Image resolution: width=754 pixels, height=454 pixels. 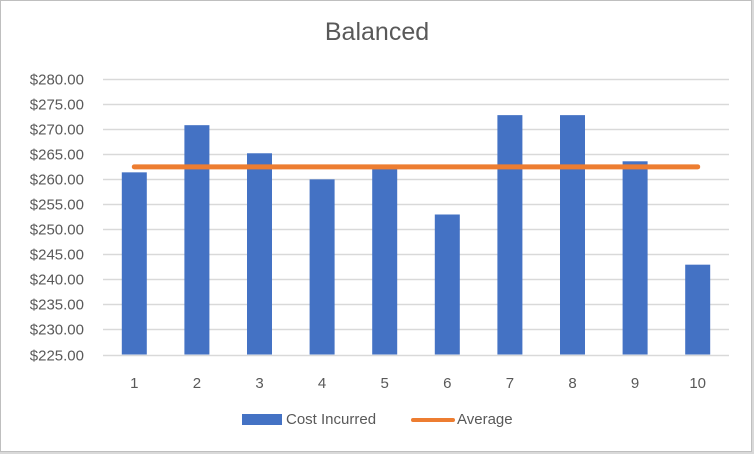 I want to click on y-tick-label: $255.00, so click(x=57, y=205).